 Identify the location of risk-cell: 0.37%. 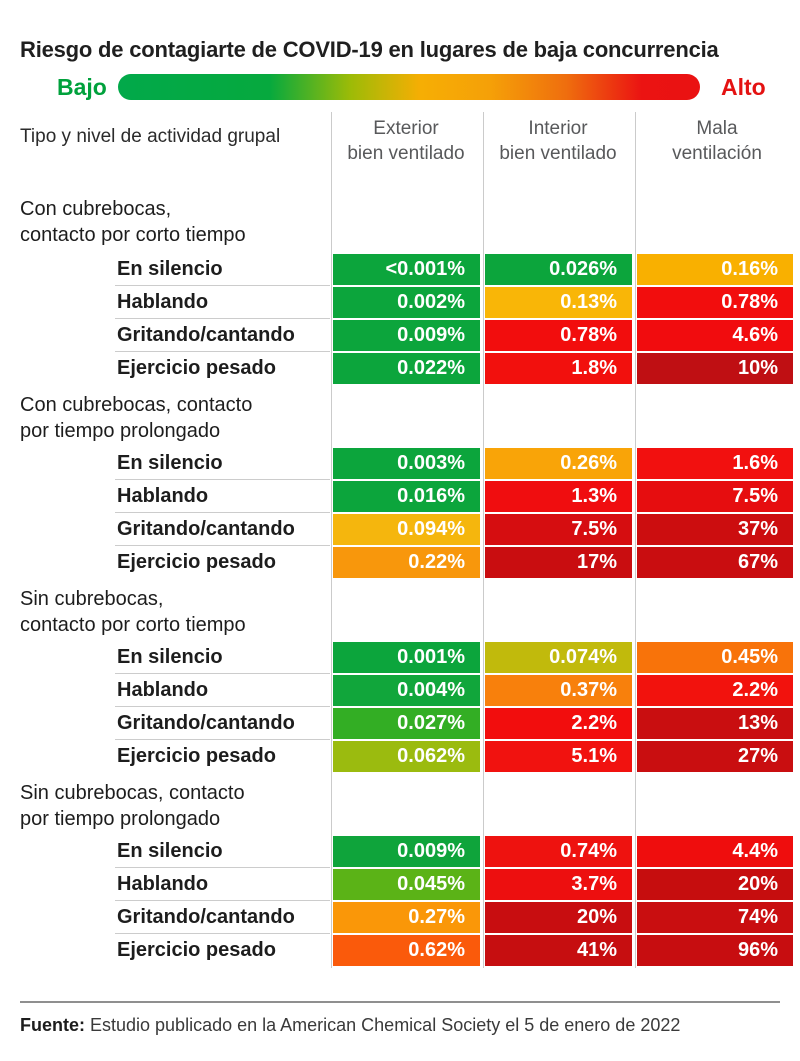
(558, 690).